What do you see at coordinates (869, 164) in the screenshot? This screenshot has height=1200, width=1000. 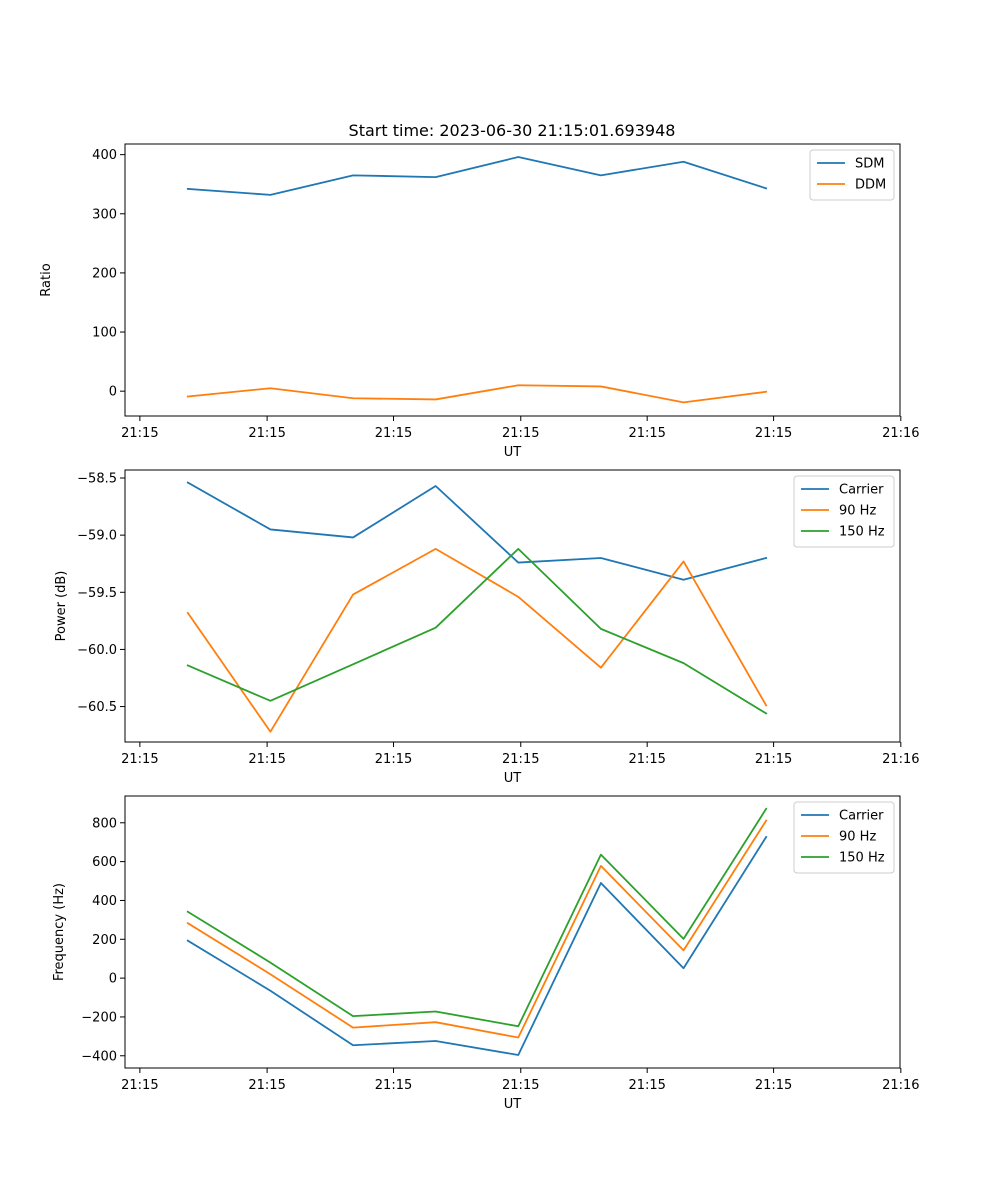 I see `legend-entry-label: SDM` at bounding box center [869, 164].